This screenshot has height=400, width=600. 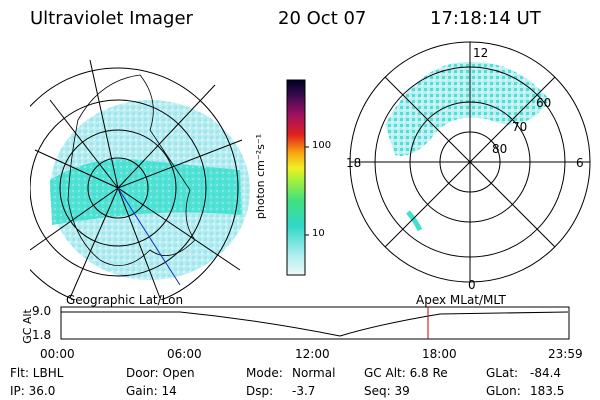 I want to click on lat-label-70: 70, so click(x=520, y=127).